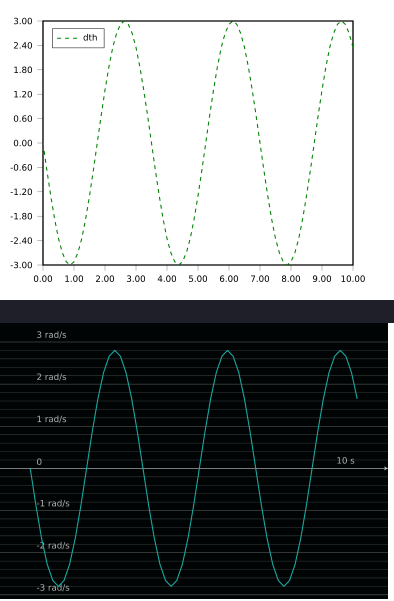  I want to click on y-tick-label: -1.80, so click(21, 216).